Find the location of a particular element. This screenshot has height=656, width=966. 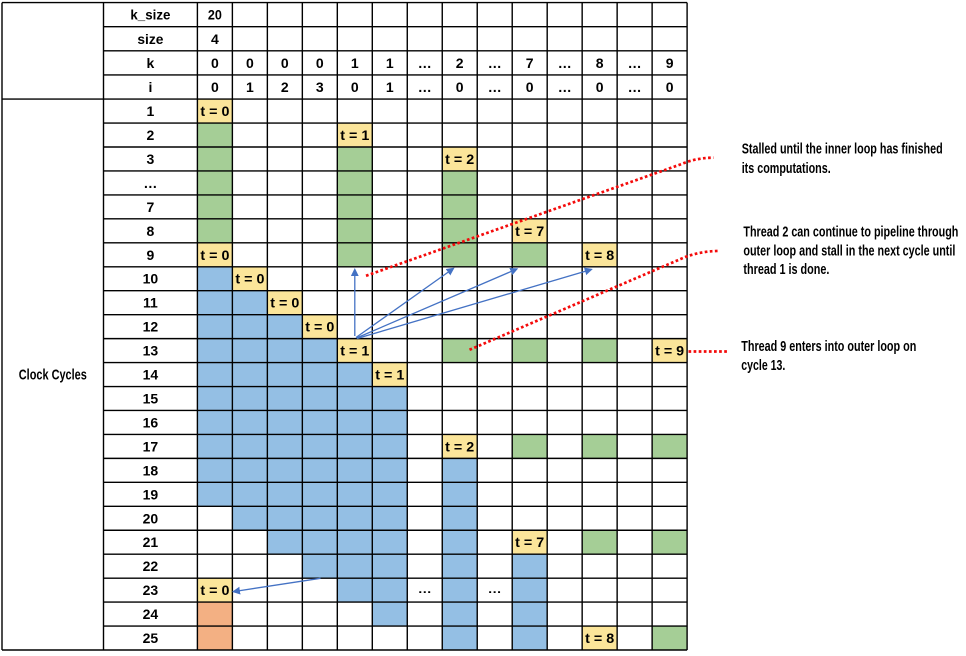

svg-text: Clock Cycles is located at coordinates (53, 375).